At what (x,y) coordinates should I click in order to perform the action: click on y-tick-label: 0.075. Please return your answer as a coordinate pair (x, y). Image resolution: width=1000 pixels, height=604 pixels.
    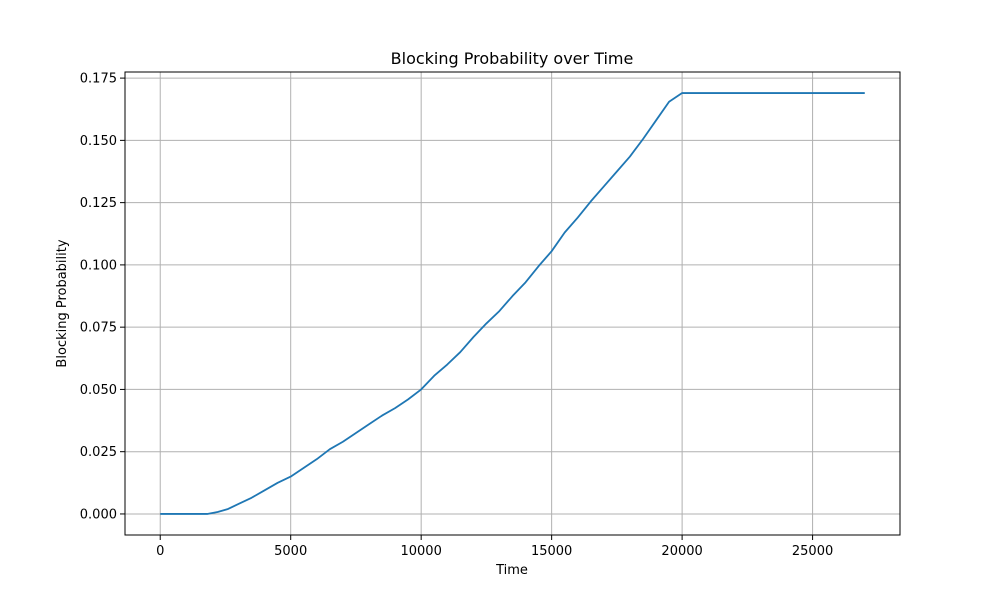
    Looking at the image, I should click on (98, 328).